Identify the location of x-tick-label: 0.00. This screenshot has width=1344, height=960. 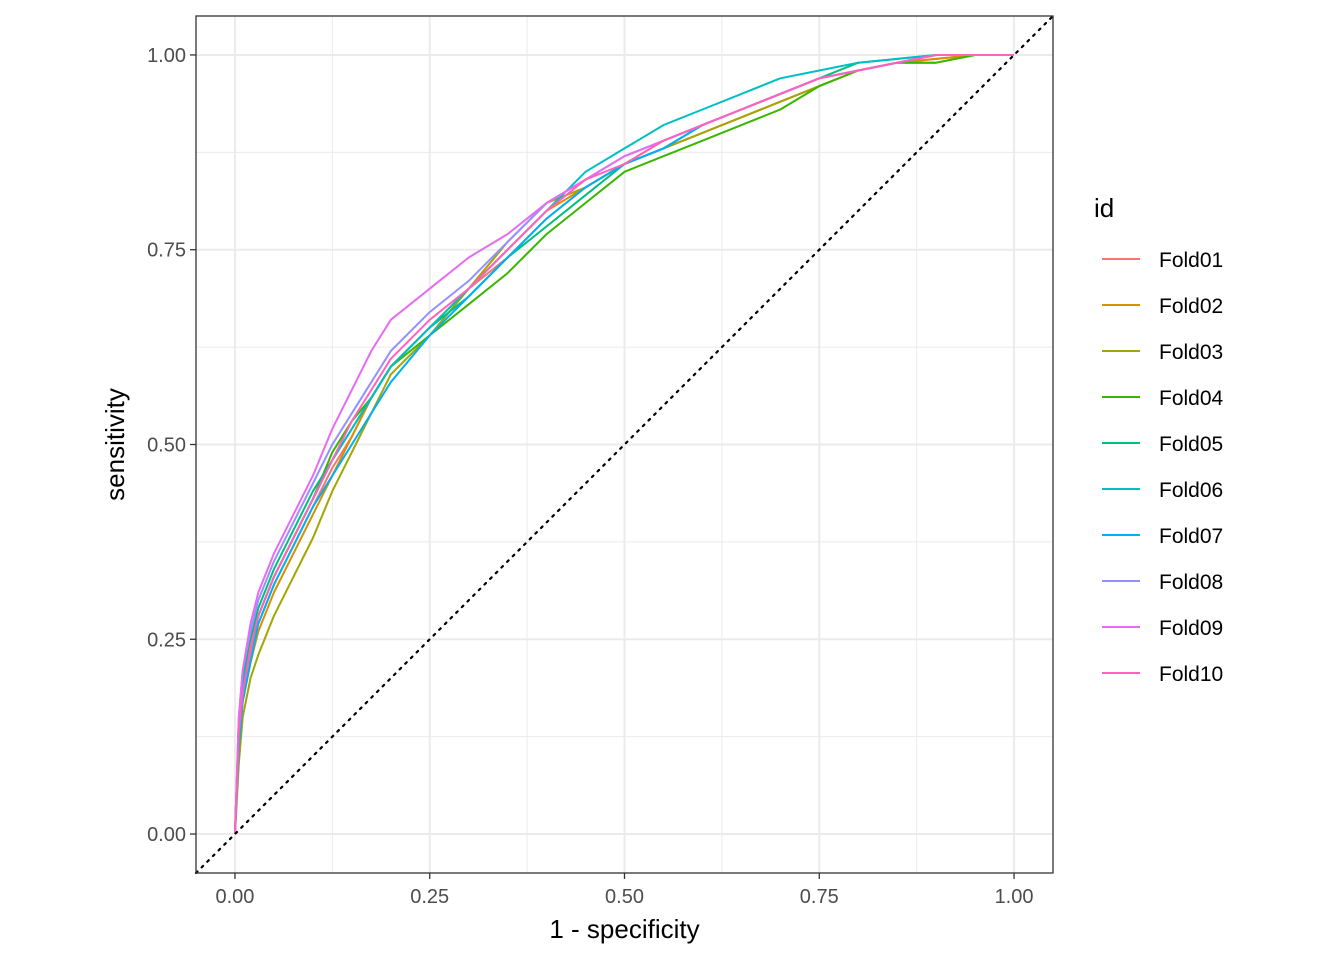
(234, 897).